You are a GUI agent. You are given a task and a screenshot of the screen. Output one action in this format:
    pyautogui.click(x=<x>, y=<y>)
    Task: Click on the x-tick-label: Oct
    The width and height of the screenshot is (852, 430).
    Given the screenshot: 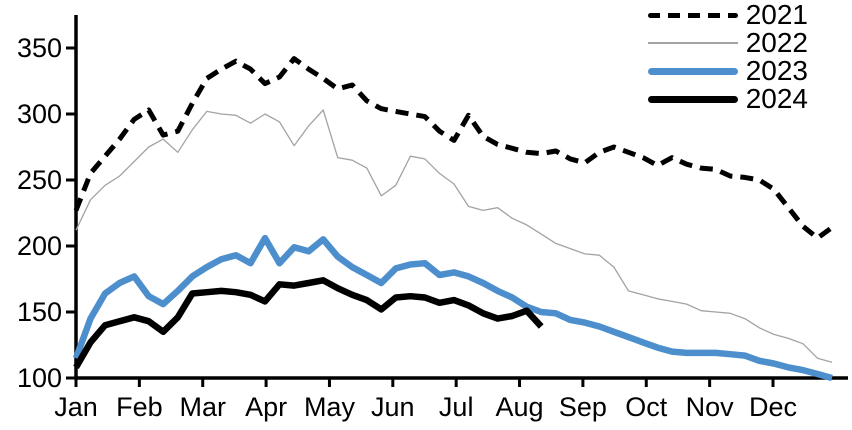 What is the action you would take?
    pyautogui.click(x=646, y=407)
    